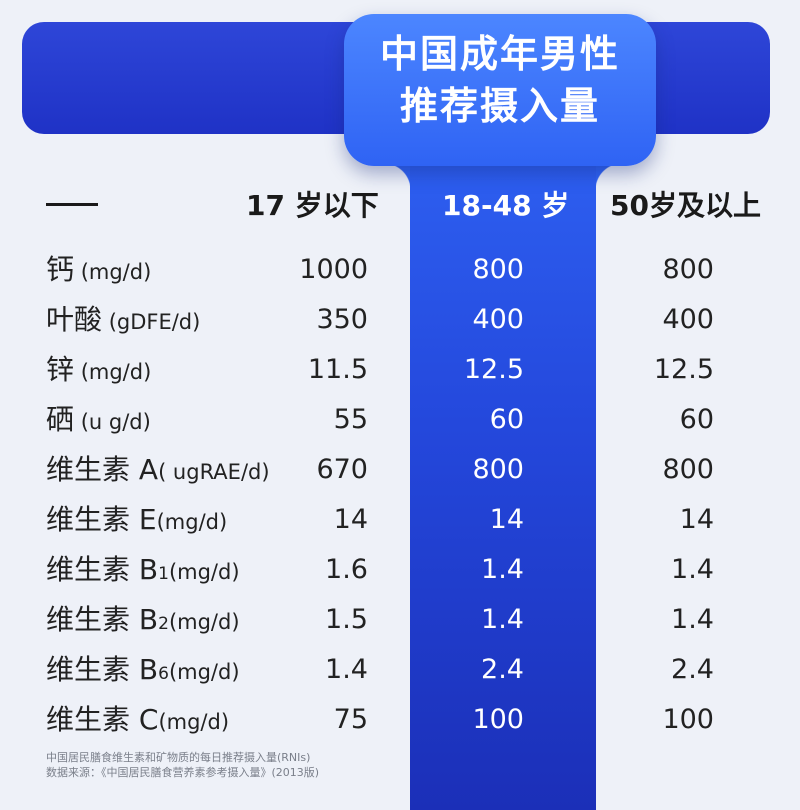 The width and height of the screenshot is (800, 810). Describe the element at coordinates (337, 369) in the screenshot. I see `value-under-17: 11.5` at that location.